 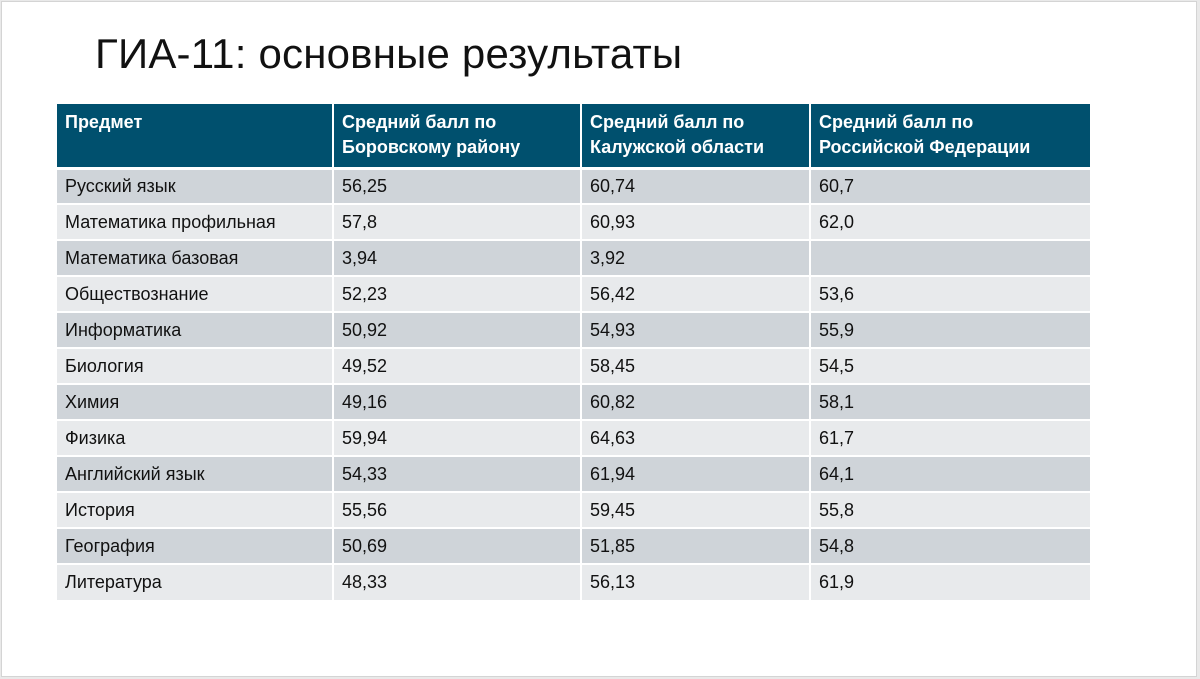 I want to click on cell-region-average: 54,93, so click(x=696, y=330).